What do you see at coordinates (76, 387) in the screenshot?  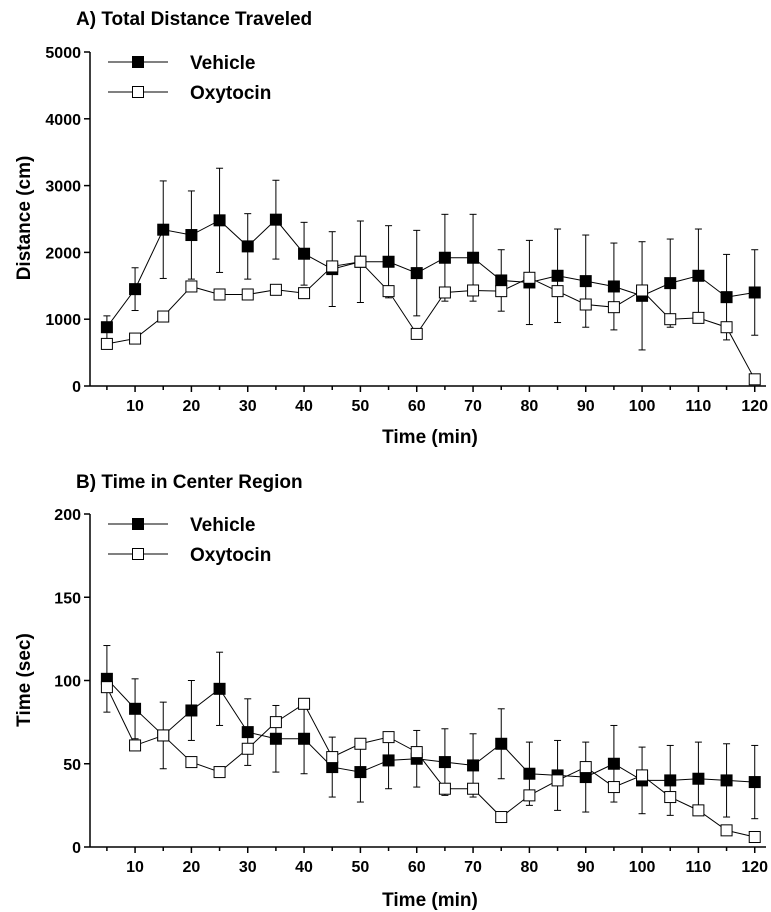 I see `panel-a-y-tick-label: 0` at bounding box center [76, 387].